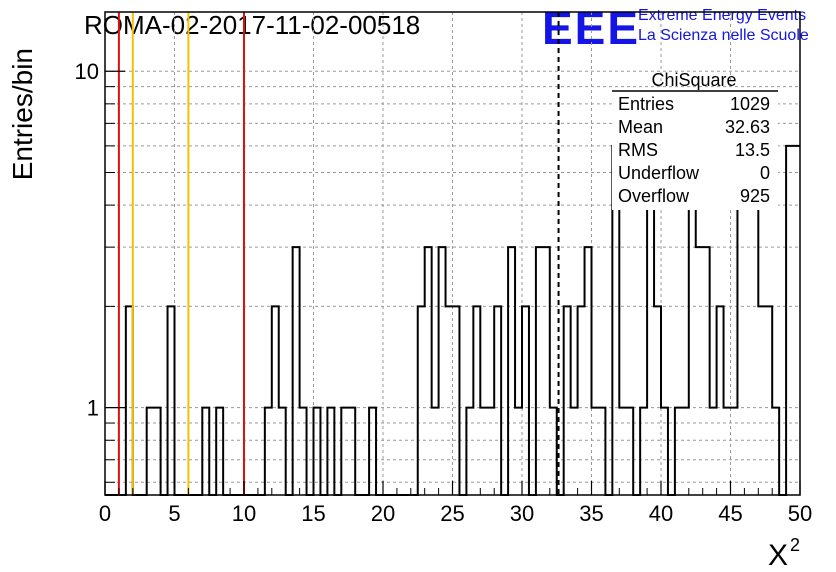 The width and height of the screenshot is (836, 572). What do you see at coordinates (646, 104) in the screenshot?
I see `stats-row-label: Entries` at bounding box center [646, 104].